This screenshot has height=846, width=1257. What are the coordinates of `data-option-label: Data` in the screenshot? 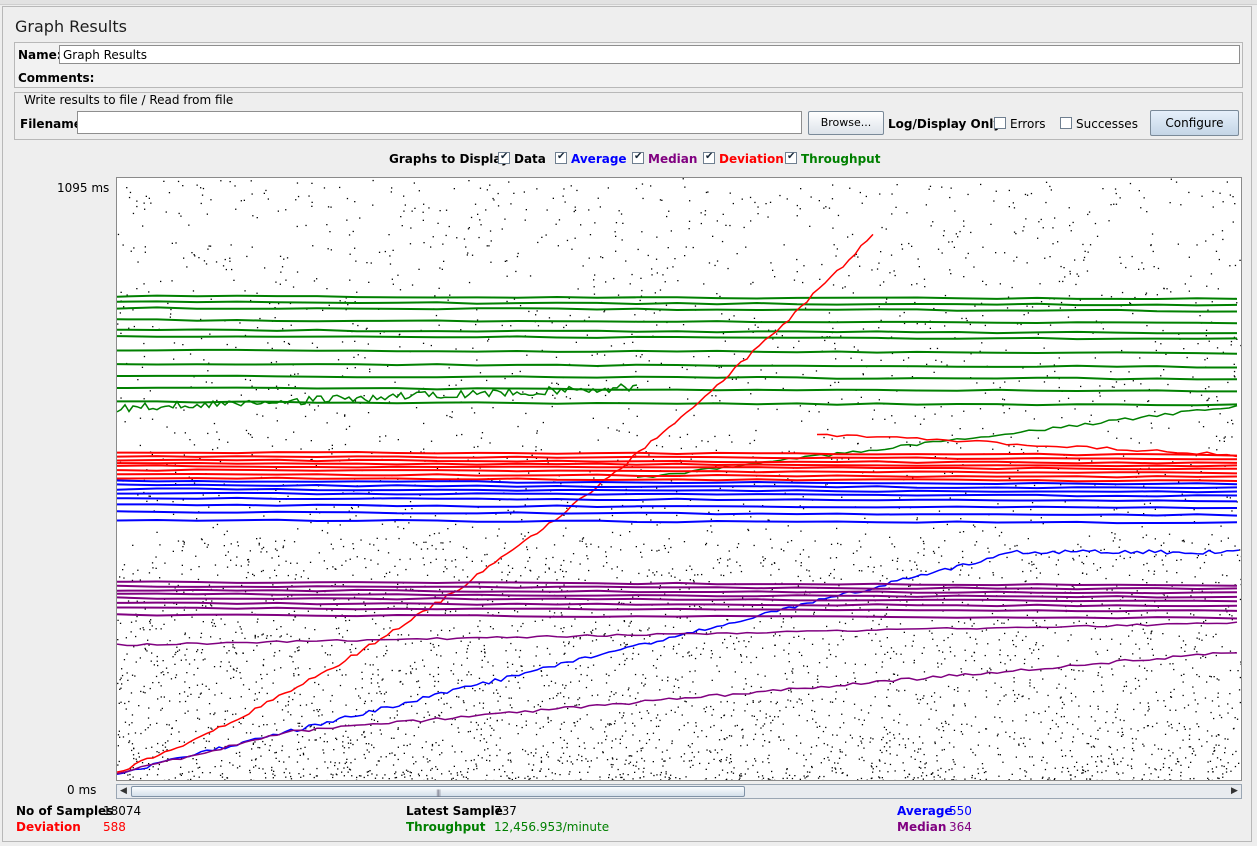 It's located at (530, 159).